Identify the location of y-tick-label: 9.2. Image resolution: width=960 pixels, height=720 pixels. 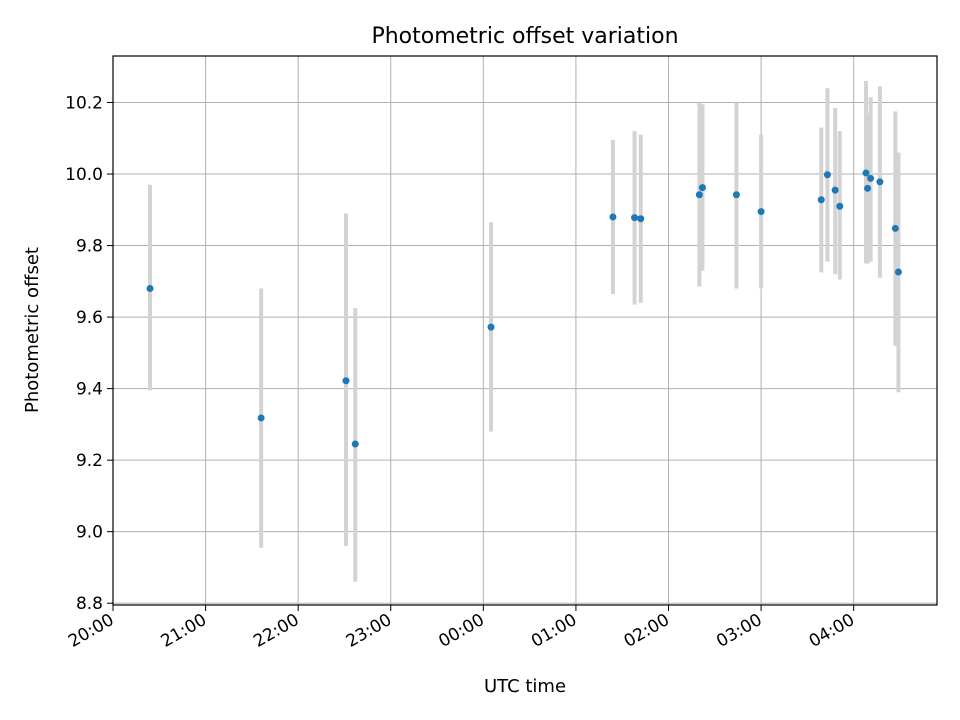
(89, 461).